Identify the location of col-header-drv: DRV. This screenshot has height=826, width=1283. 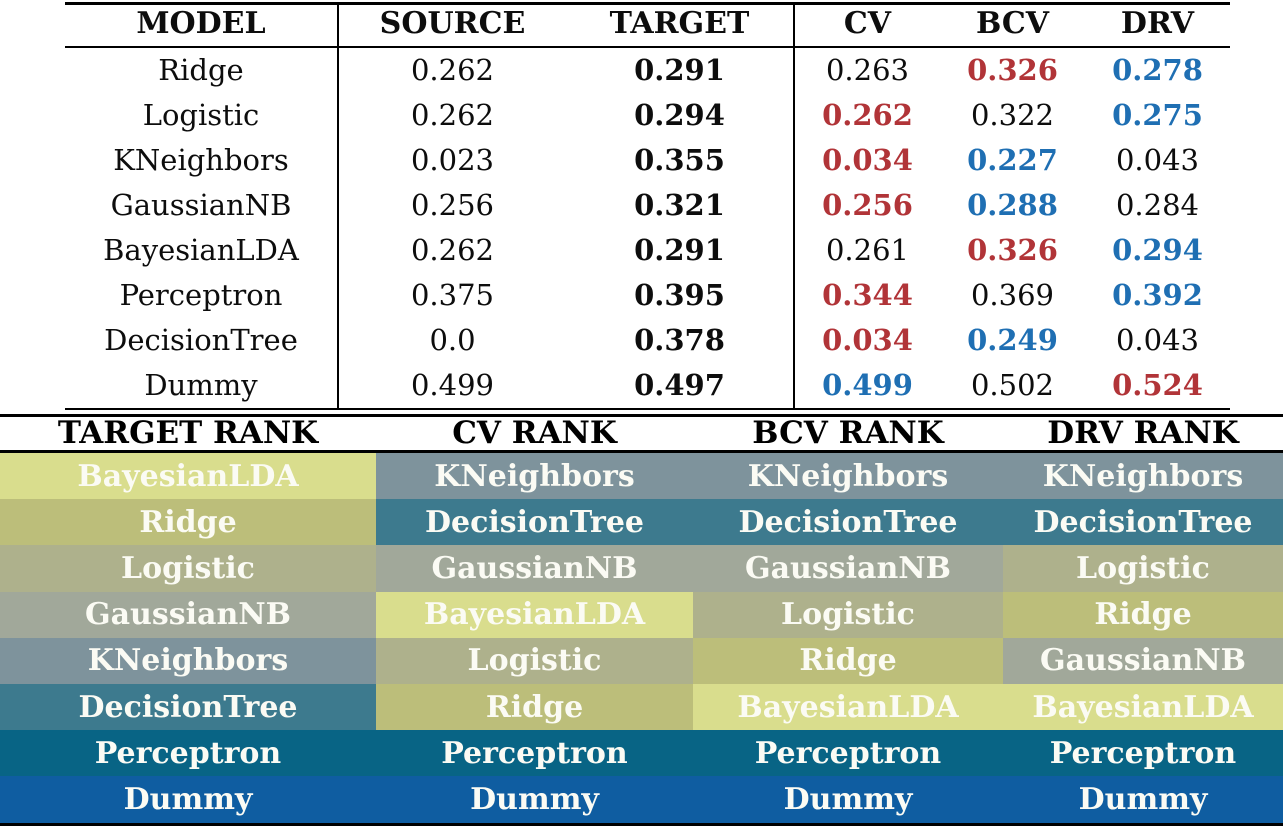
(1157, 23).